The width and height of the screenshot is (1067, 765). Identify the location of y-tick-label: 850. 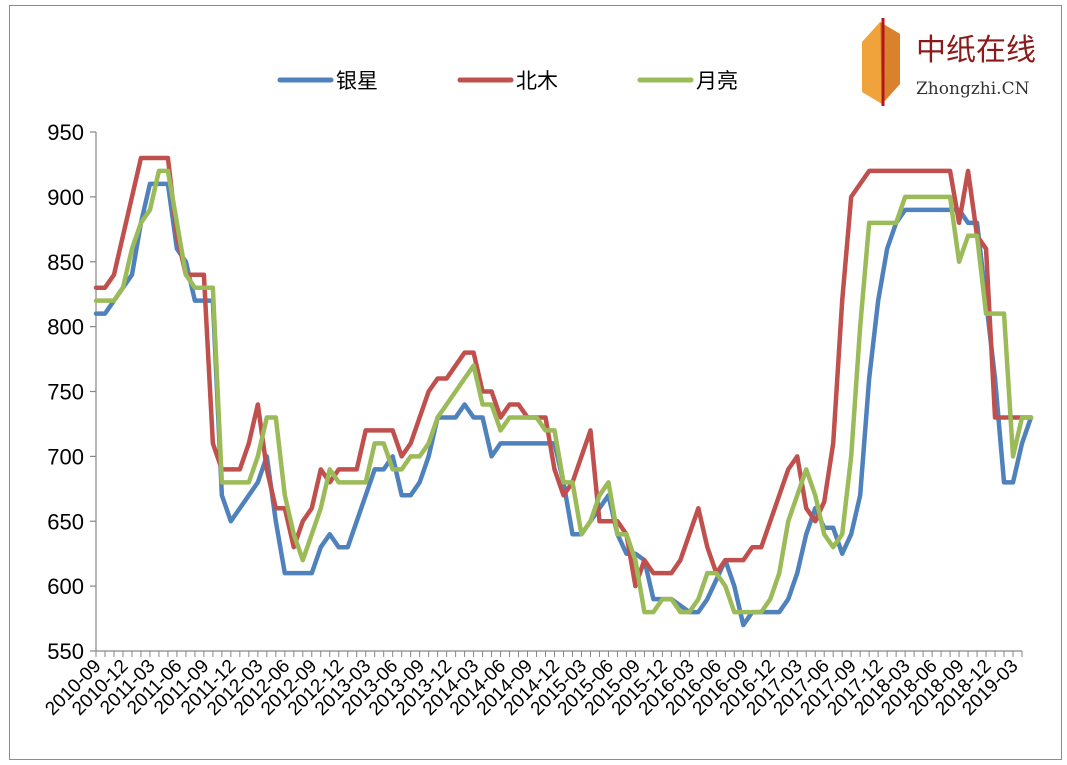
(65, 262).